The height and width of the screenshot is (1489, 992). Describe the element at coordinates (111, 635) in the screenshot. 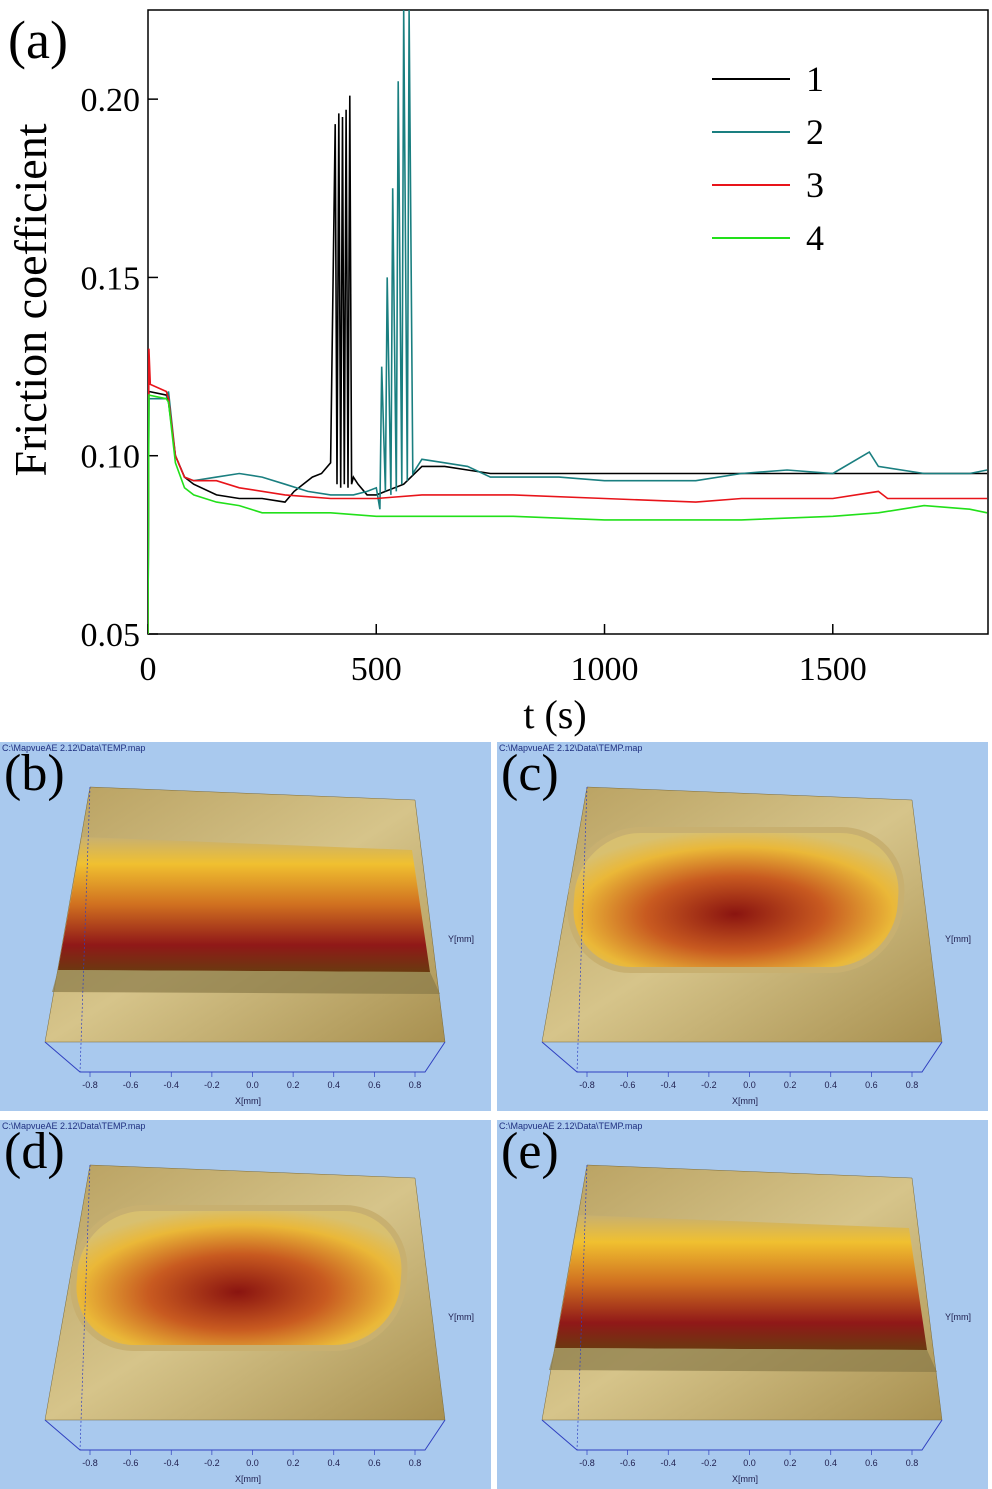

I see `y-tick-label: 0.05` at that location.